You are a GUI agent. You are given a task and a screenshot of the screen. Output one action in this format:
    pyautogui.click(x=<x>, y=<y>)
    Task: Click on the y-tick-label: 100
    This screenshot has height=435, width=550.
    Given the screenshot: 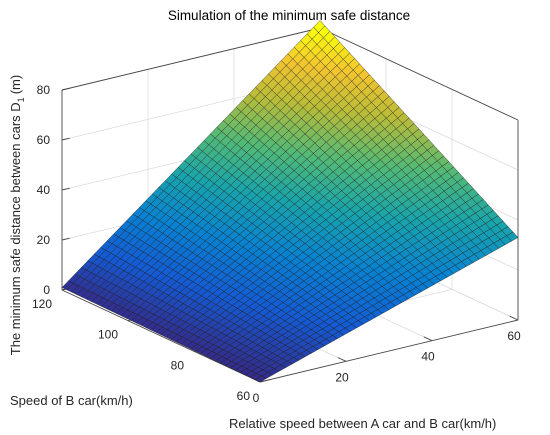 What is the action you would take?
    pyautogui.click(x=108, y=335)
    